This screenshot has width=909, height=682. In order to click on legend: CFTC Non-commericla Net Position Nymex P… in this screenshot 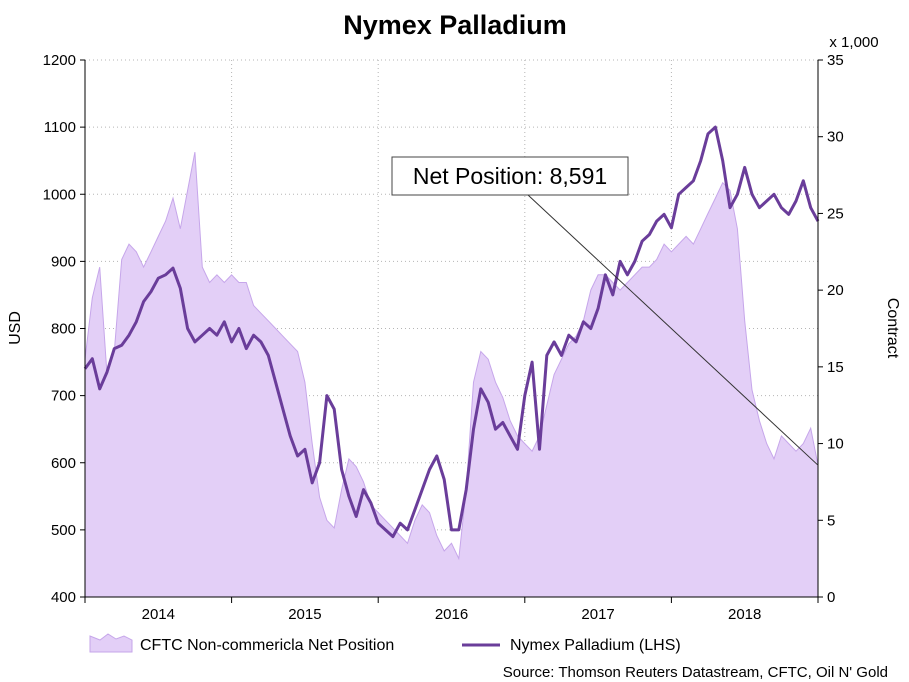, I will do `click(385, 643)`.